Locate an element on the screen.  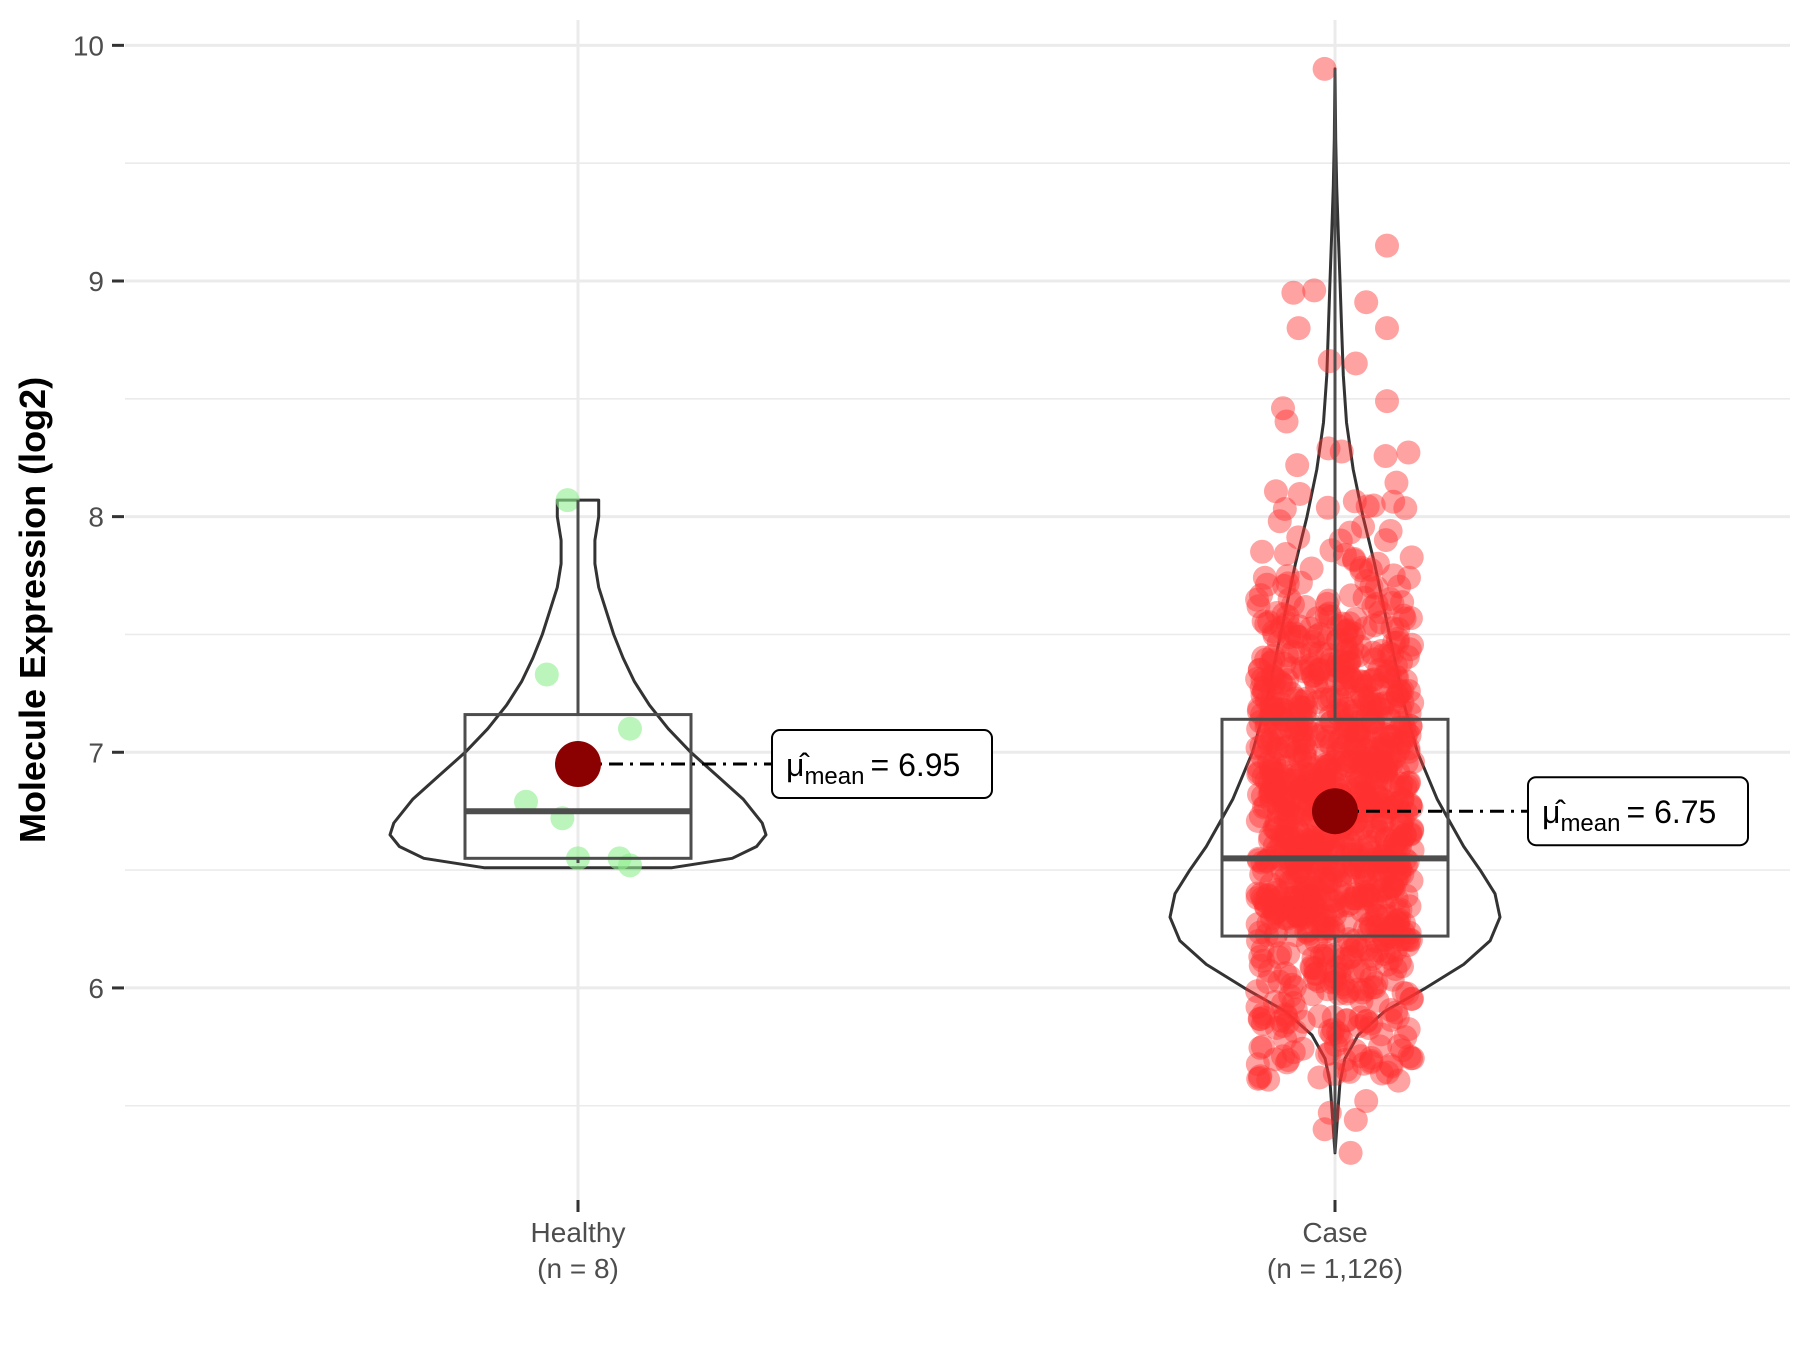
y-axis-title: Molecule Expression (log2) is located at coordinates (32, 610).